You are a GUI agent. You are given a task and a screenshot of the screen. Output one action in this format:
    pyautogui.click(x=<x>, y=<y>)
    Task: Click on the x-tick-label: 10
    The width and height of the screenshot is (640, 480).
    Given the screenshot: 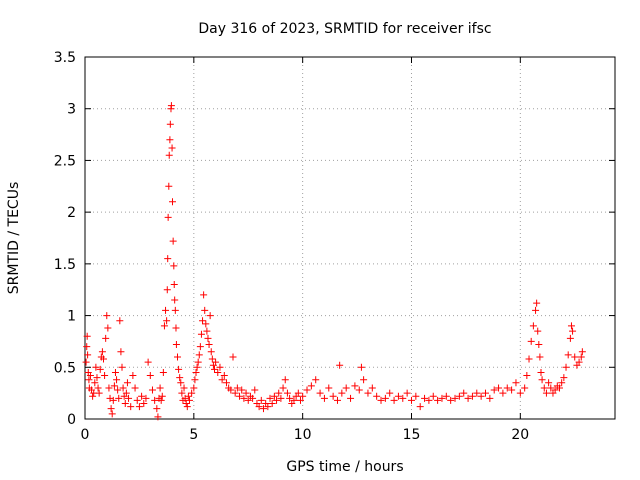 What is the action you would take?
    pyautogui.click(x=303, y=435)
    